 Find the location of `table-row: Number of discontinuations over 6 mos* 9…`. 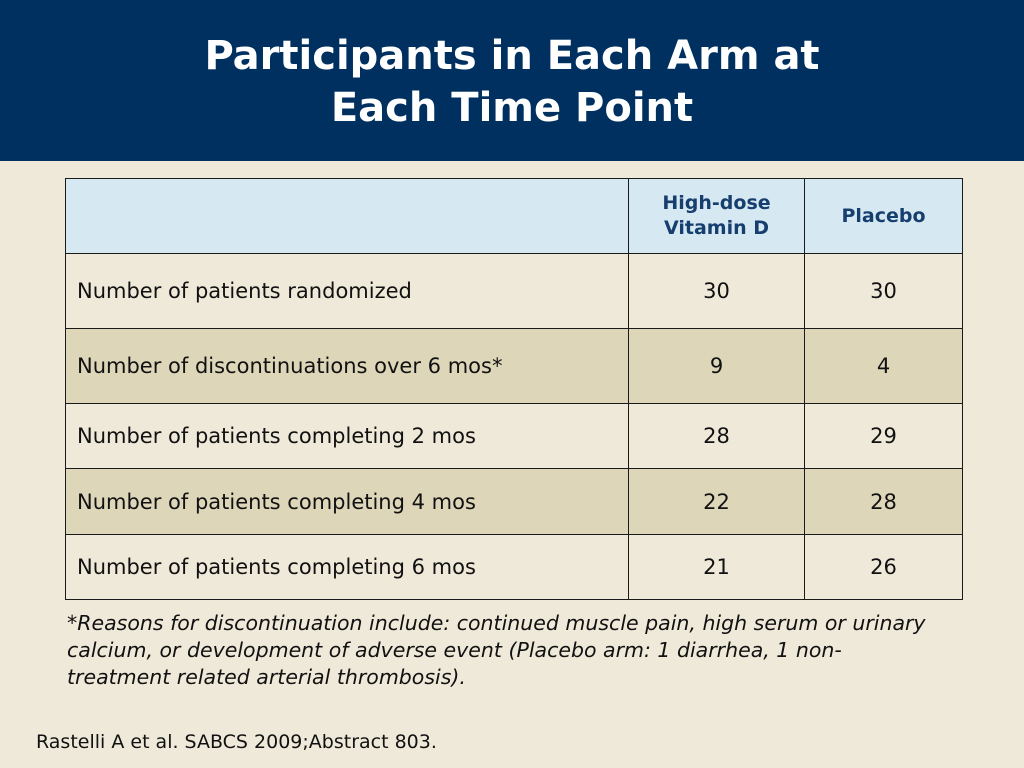

table-row: Number of discontinuations over 6 mos* 9… is located at coordinates (514, 366).